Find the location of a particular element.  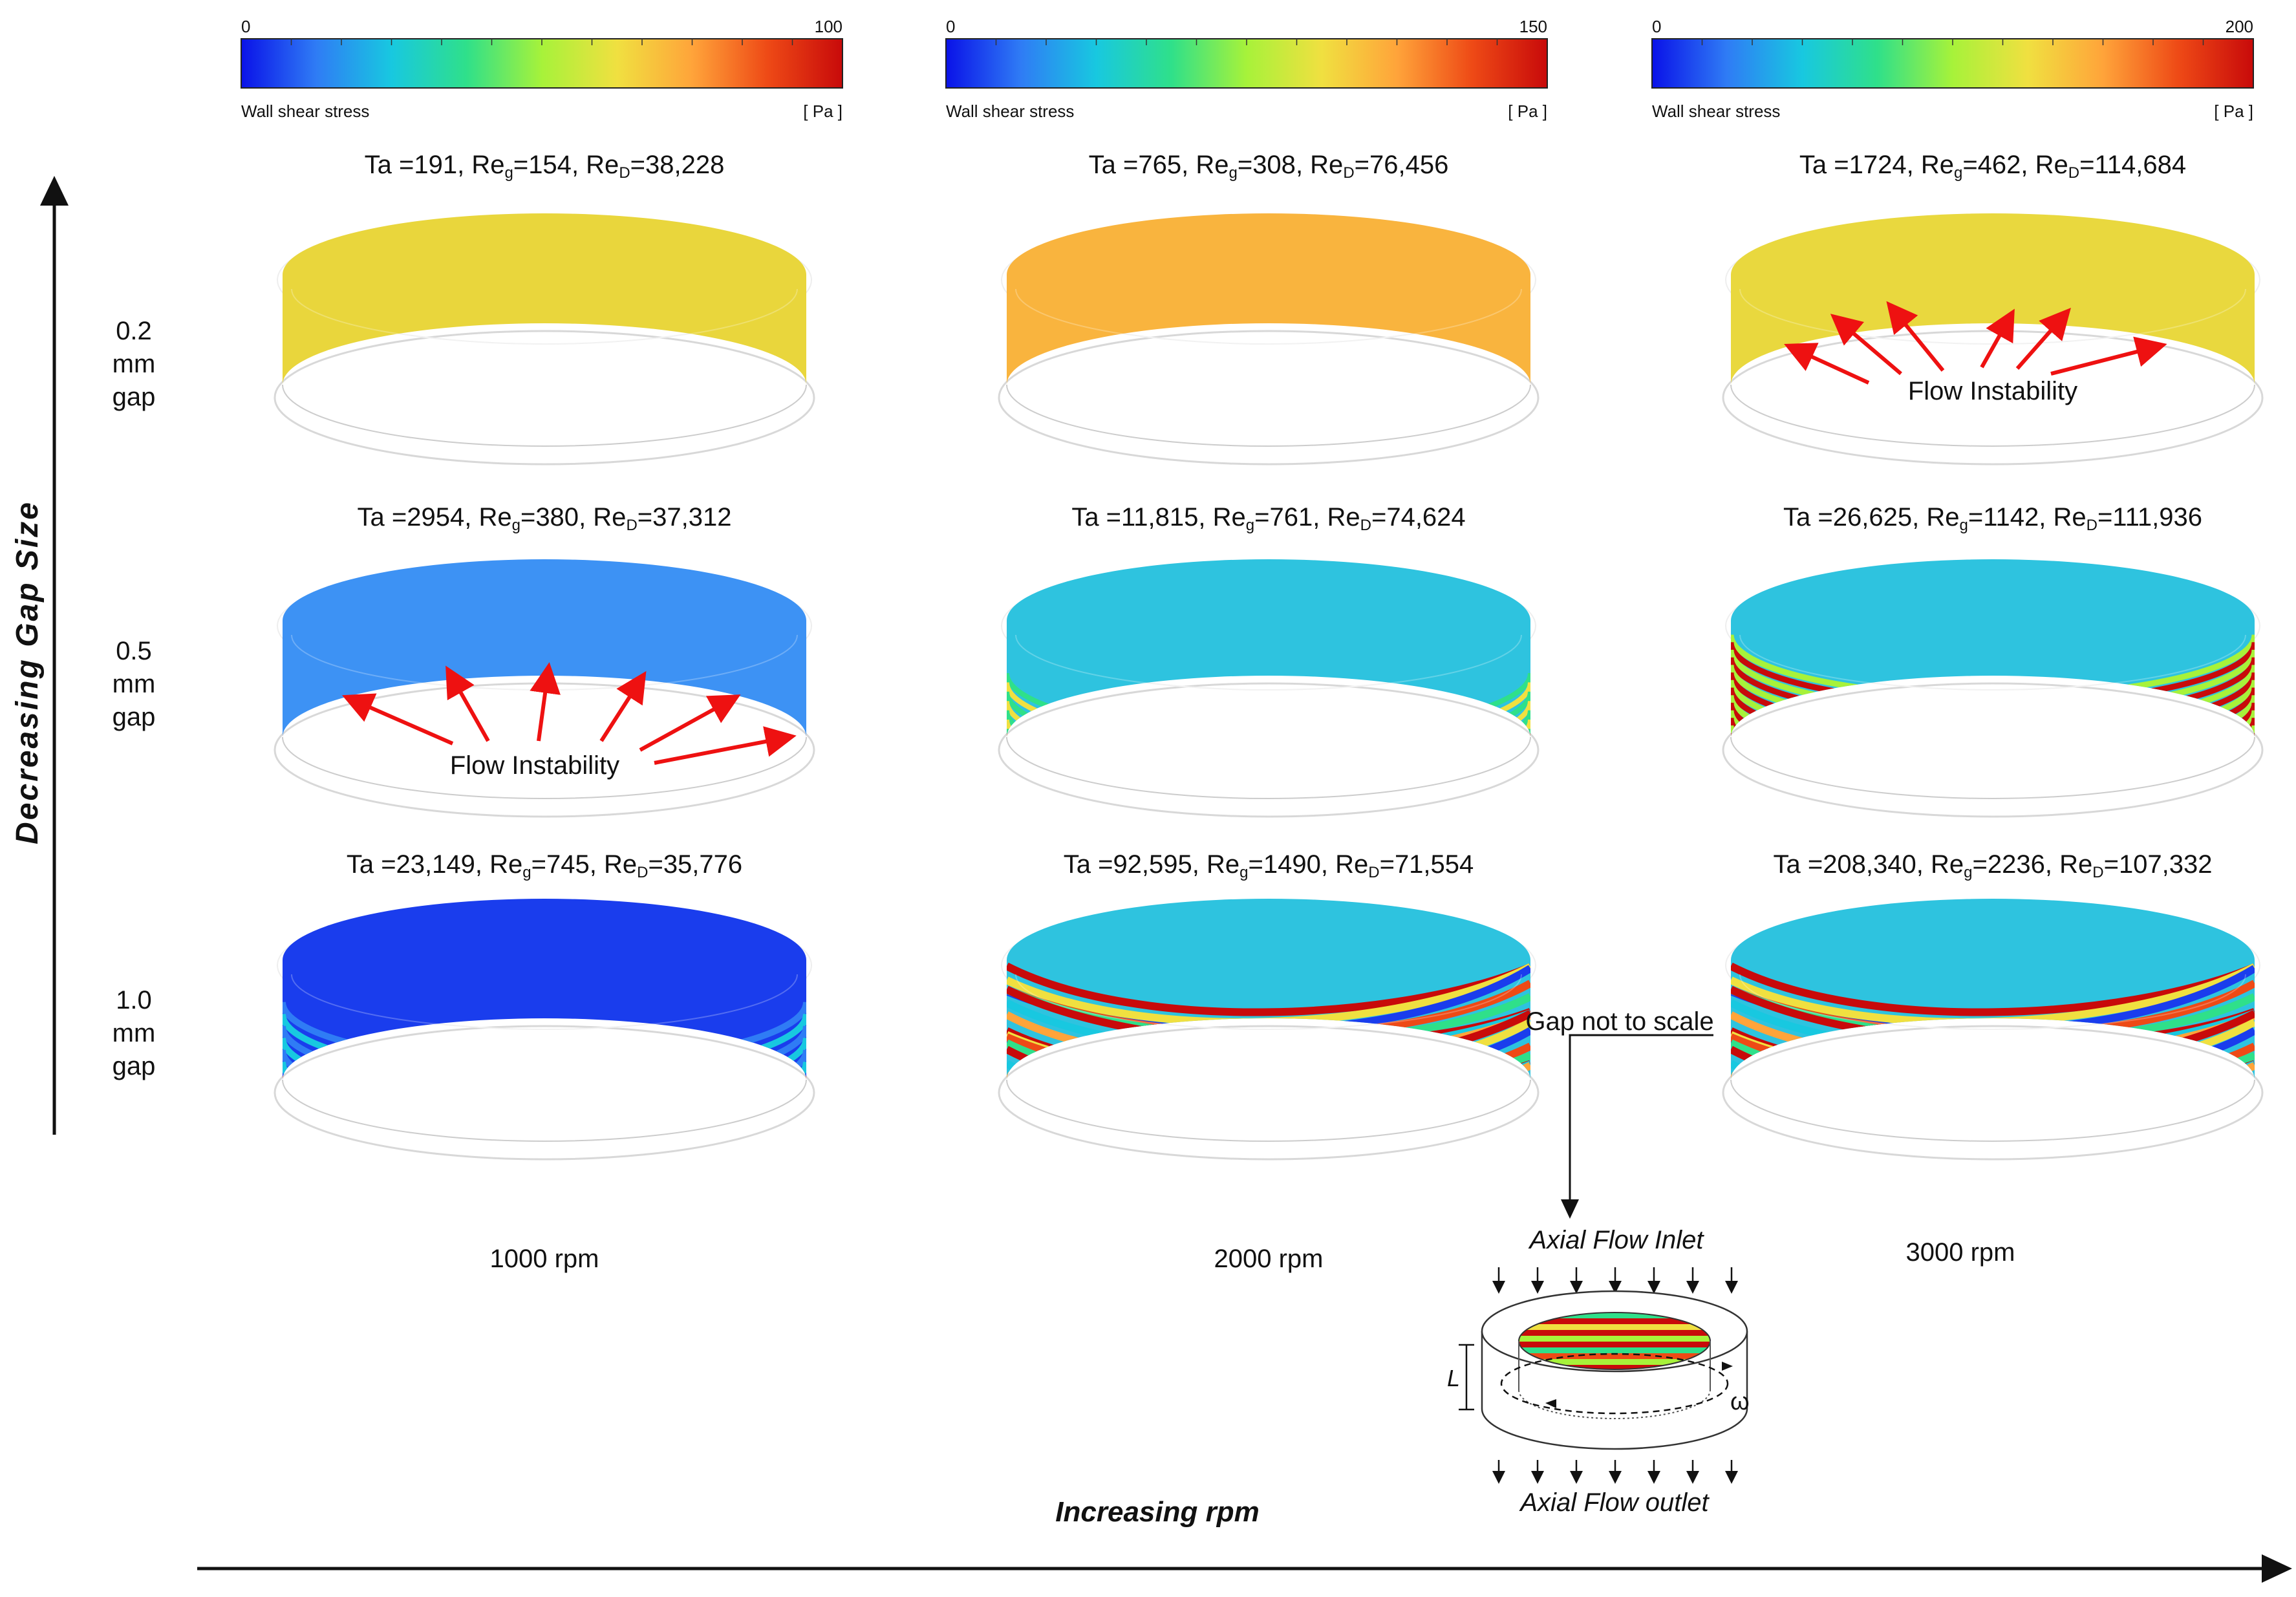

ring-title: Ta =1724, Reg=462, ReD=114,684 is located at coordinates (1993, 167).